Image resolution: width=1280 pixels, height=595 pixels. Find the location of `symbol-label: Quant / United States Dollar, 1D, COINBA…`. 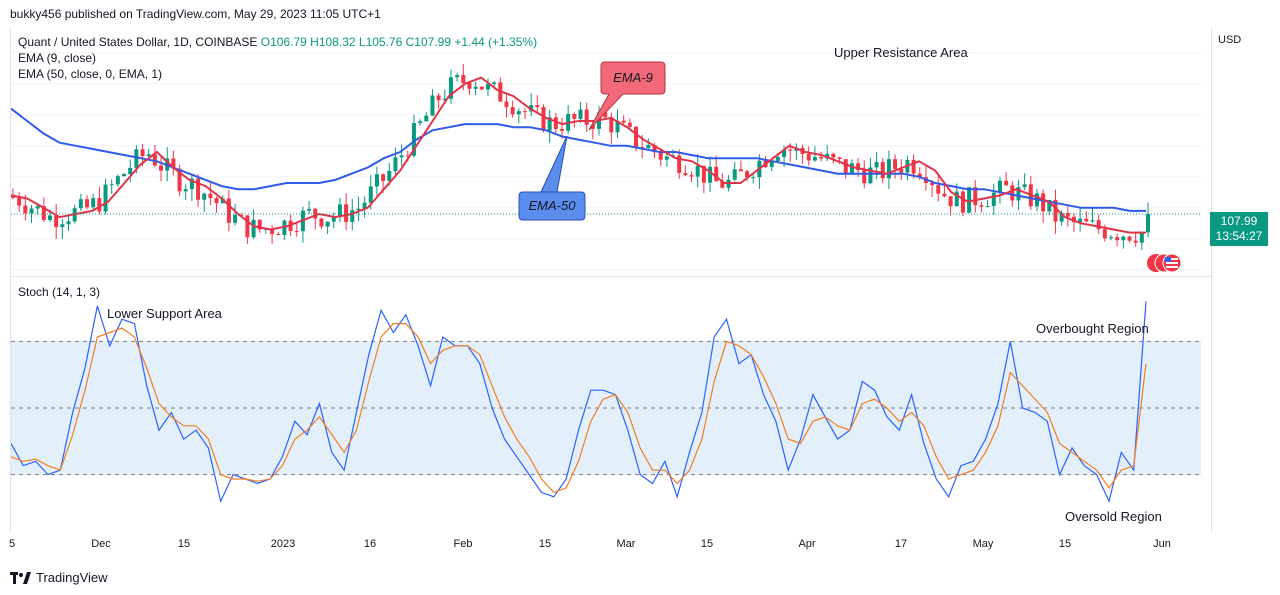

symbol-label: Quant / United States Dollar, 1D, COINBA… is located at coordinates (138, 42).